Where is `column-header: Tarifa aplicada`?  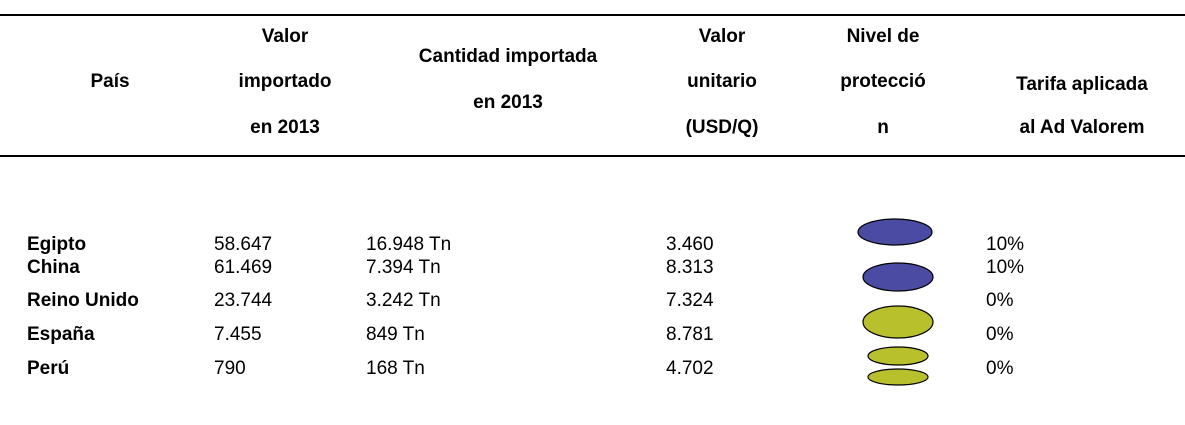
column-header: Tarifa aplicada is located at coordinates (1082, 84).